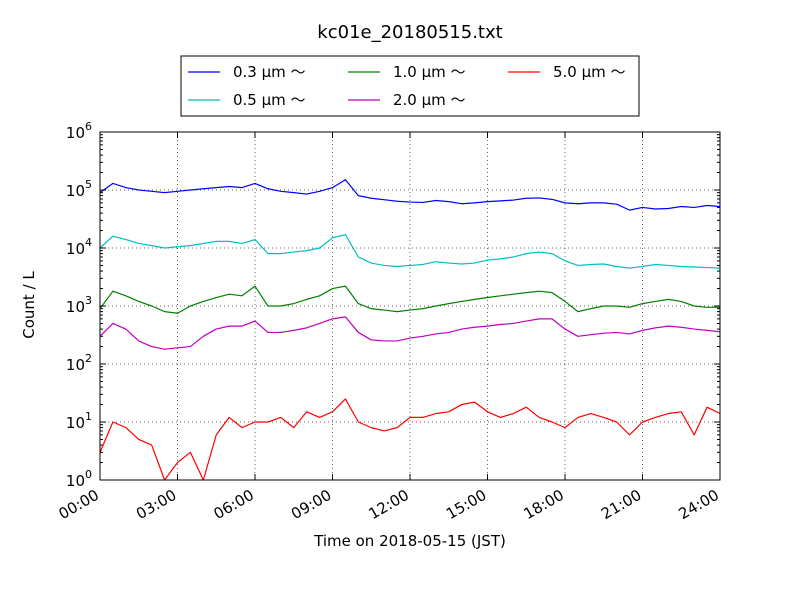  I want to click on legend: 0.3 μm ～ 1.0 μm ～ 5.0 μm ～ 0.5 μm ～ 2.0 μm ～, so click(410, 86).